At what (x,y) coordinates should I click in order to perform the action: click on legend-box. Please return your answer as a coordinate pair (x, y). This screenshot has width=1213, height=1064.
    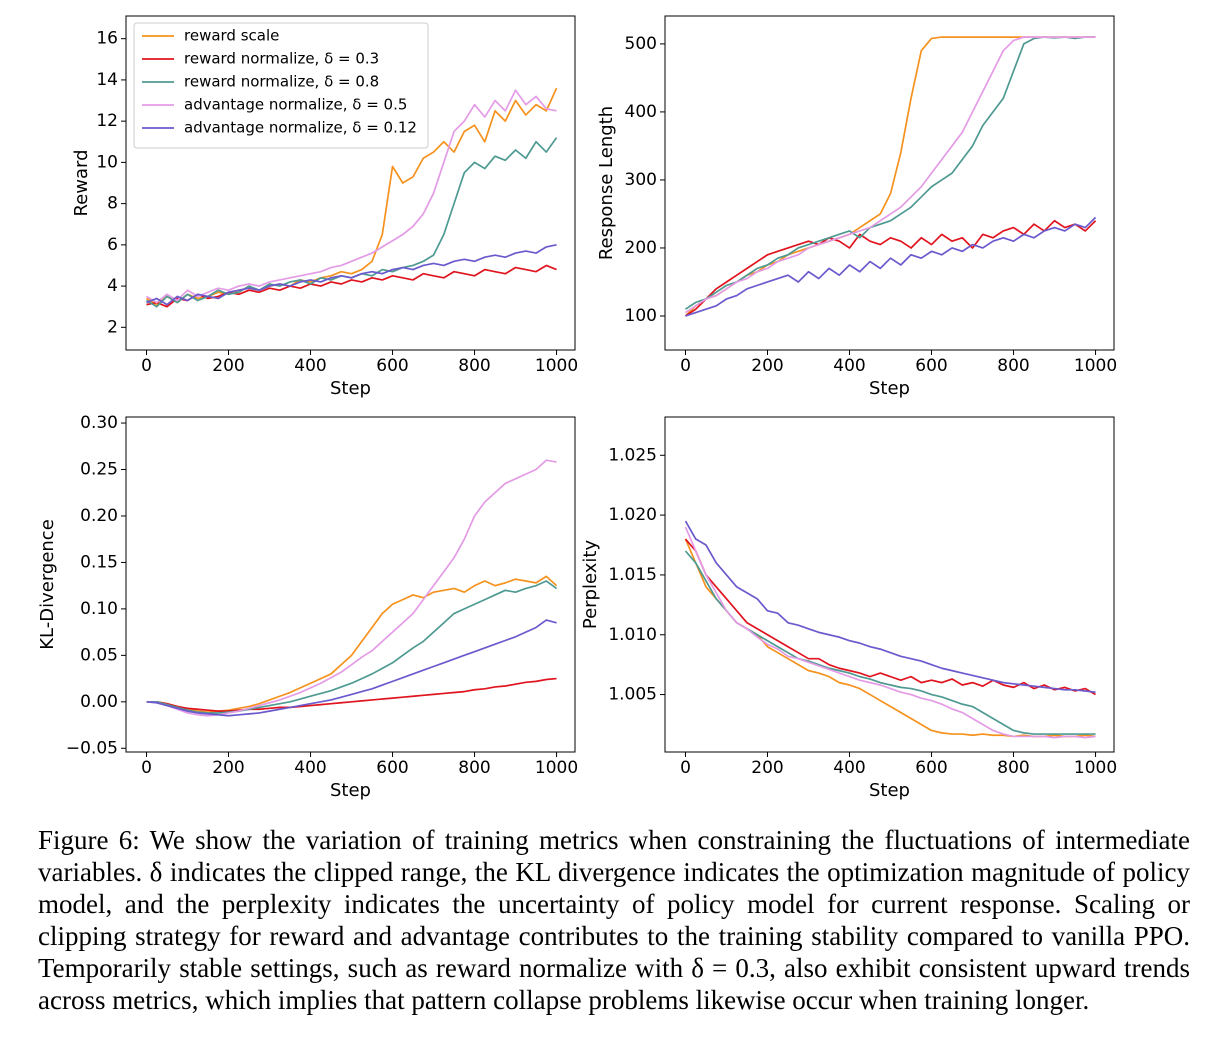
    Looking at the image, I should click on (281, 85).